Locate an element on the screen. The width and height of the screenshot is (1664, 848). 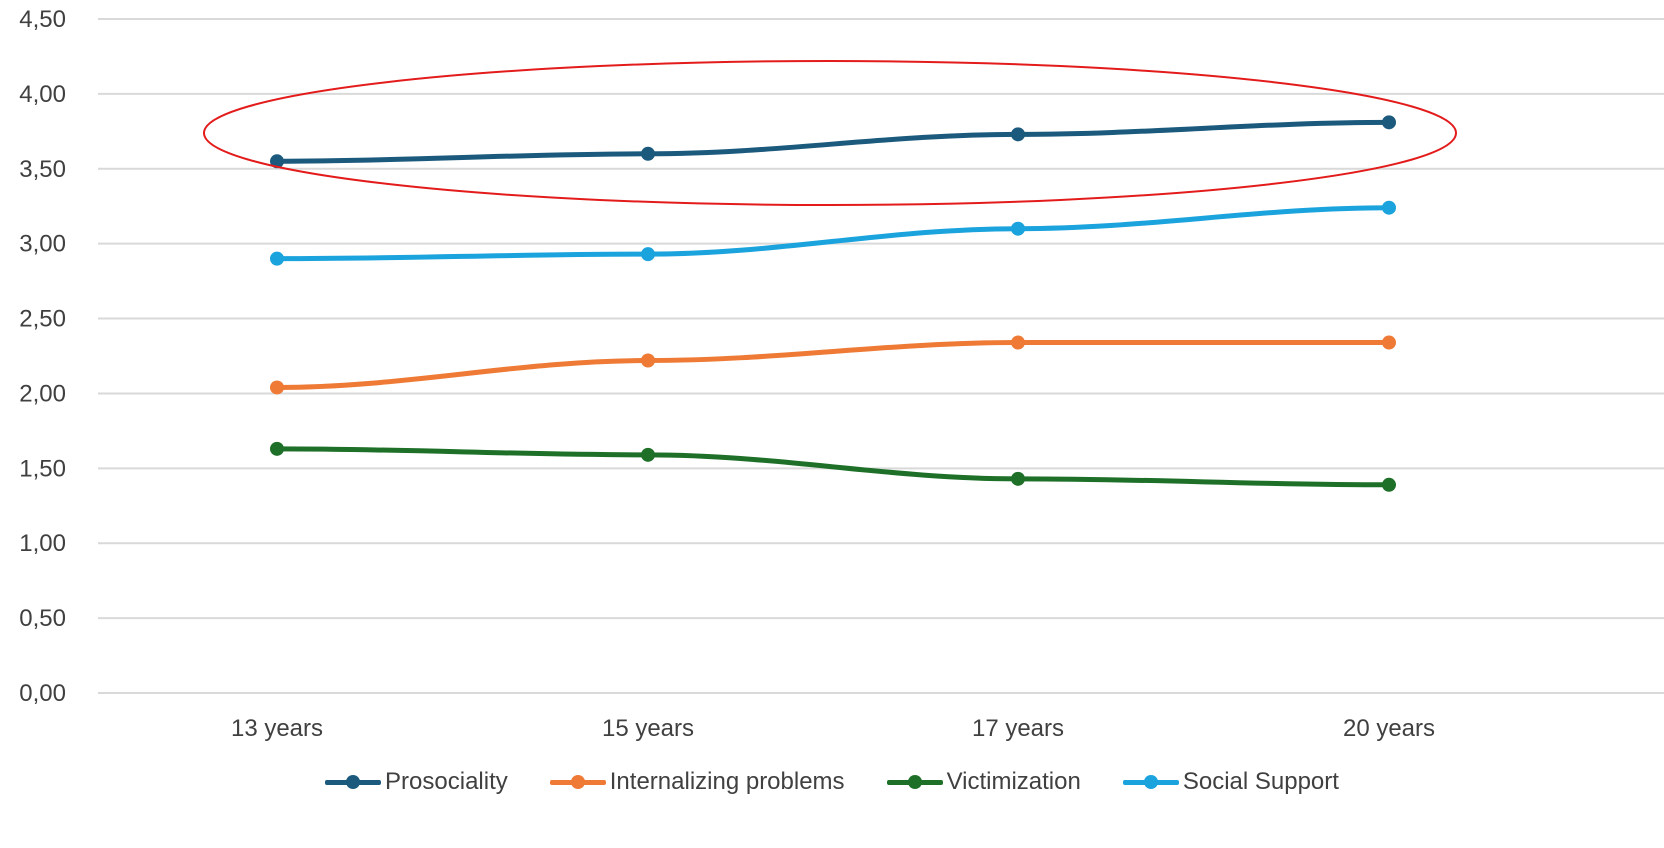
y-tick-label: 4,00 is located at coordinates (42, 94).